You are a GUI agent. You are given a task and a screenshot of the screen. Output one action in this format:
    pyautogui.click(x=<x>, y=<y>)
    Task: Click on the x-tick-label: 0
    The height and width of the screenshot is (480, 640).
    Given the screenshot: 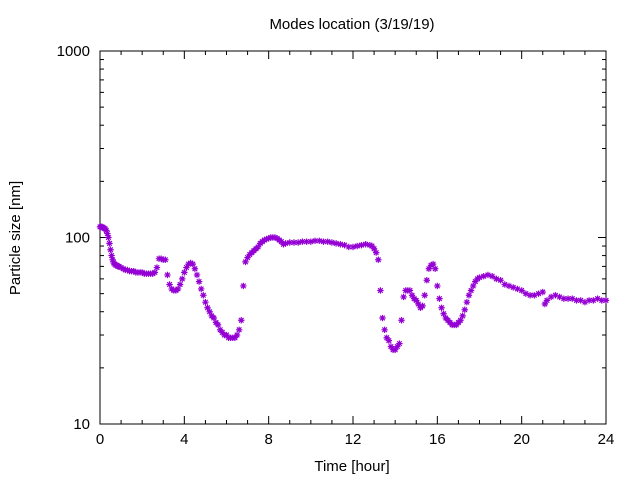 What is the action you would take?
    pyautogui.click(x=100, y=439)
    